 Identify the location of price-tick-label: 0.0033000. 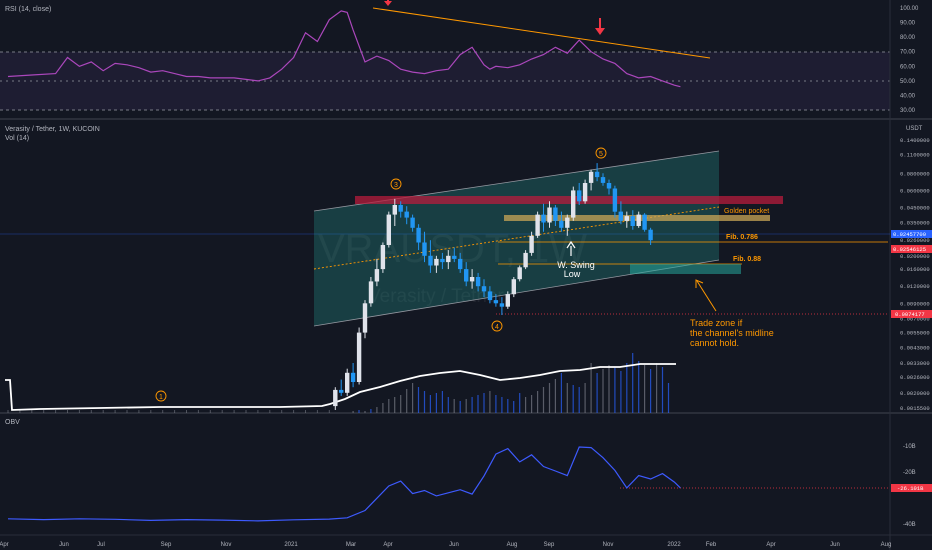
(915, 363).